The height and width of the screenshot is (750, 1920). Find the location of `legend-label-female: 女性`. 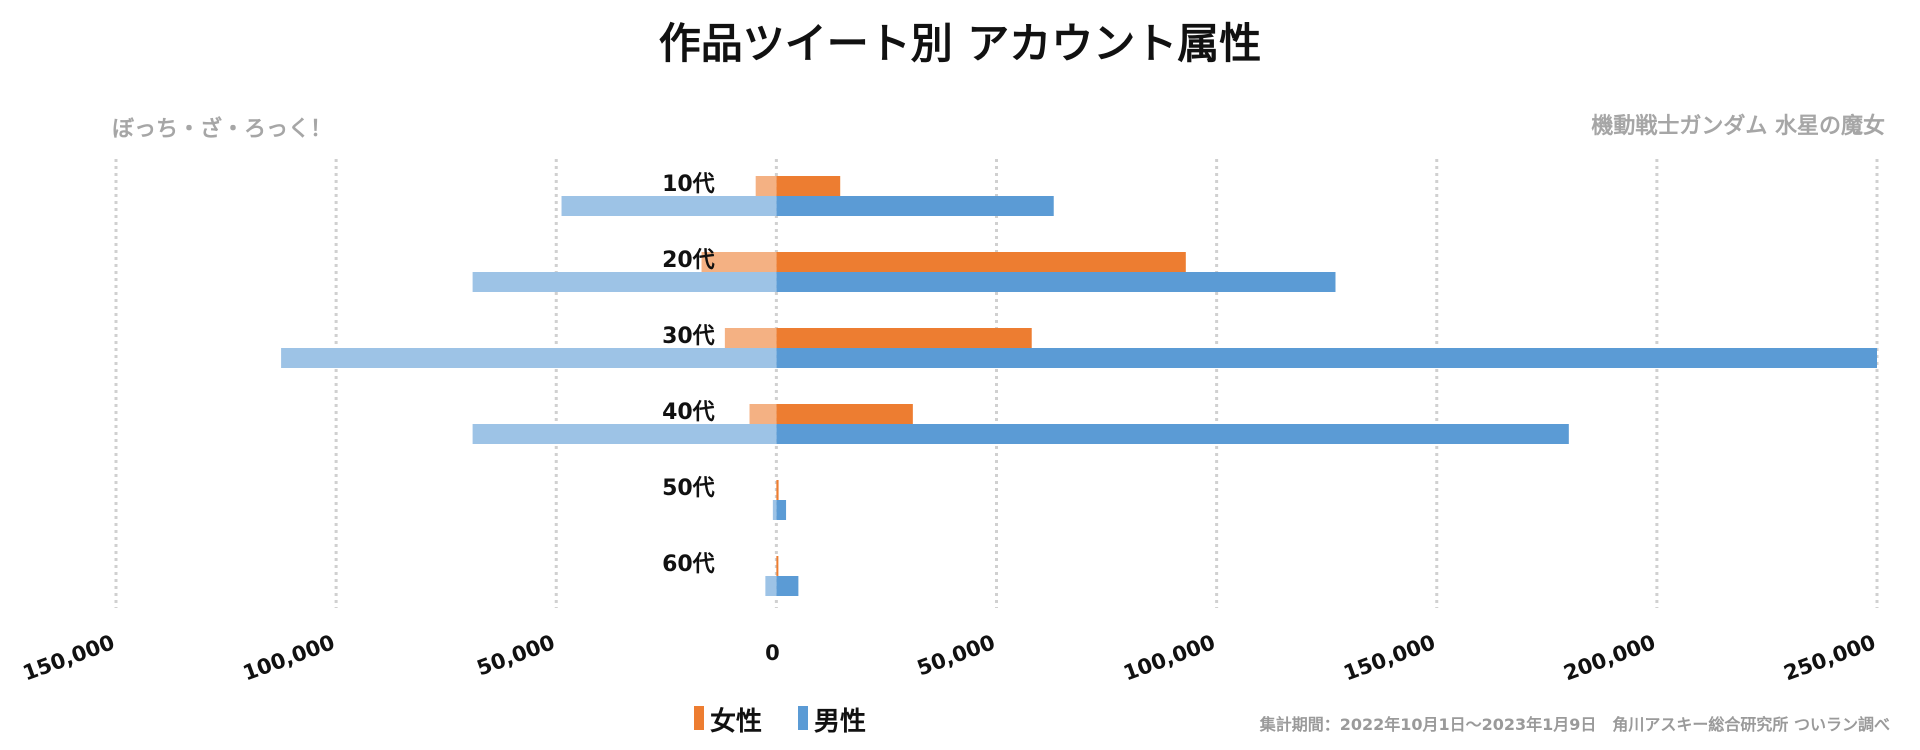

legend-label-female: 女性 is located at coordinates (736, 721).